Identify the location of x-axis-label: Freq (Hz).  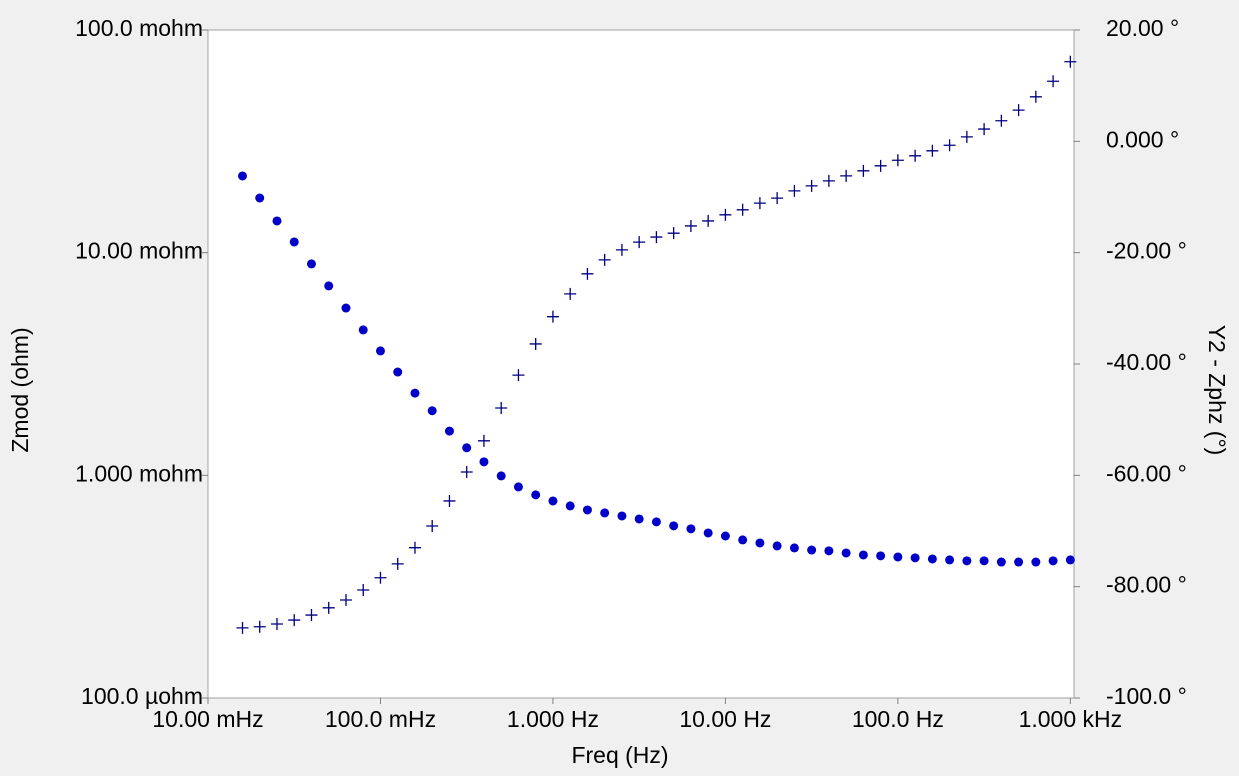
(619, 755).